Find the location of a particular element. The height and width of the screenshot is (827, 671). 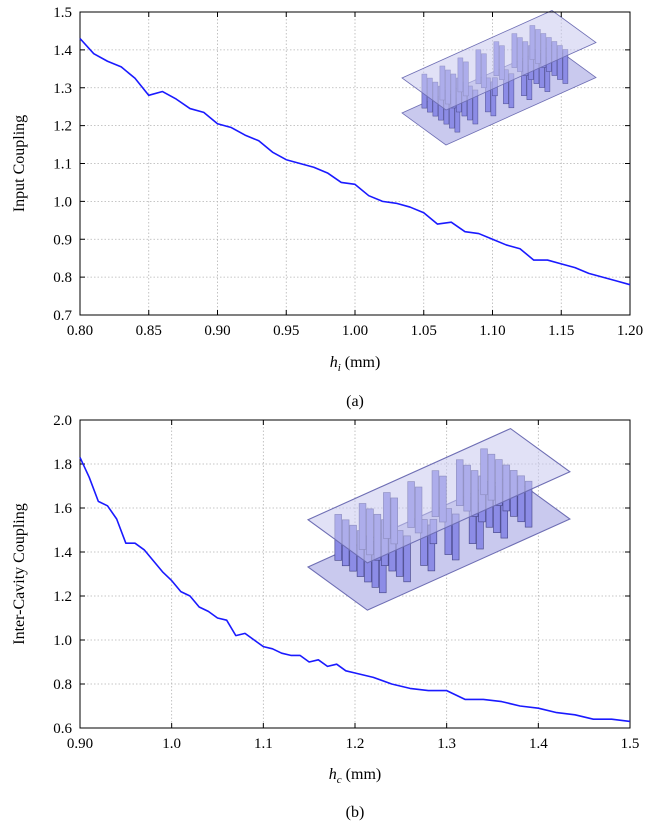

y-tick-label-0-6: 1.3 is located at coordinates (62, 89).